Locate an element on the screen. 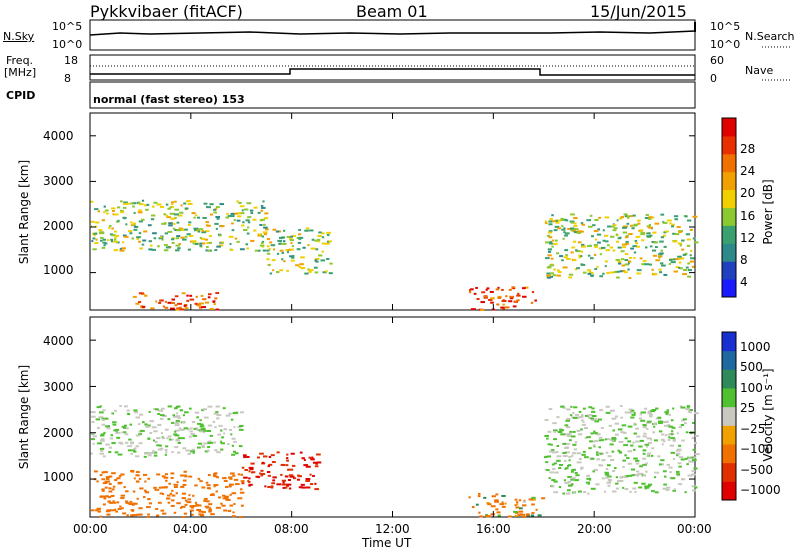 The height and width of the screenshot is (554, 800). xtick-1600: 16:00 is located at coordinates (493, 529).